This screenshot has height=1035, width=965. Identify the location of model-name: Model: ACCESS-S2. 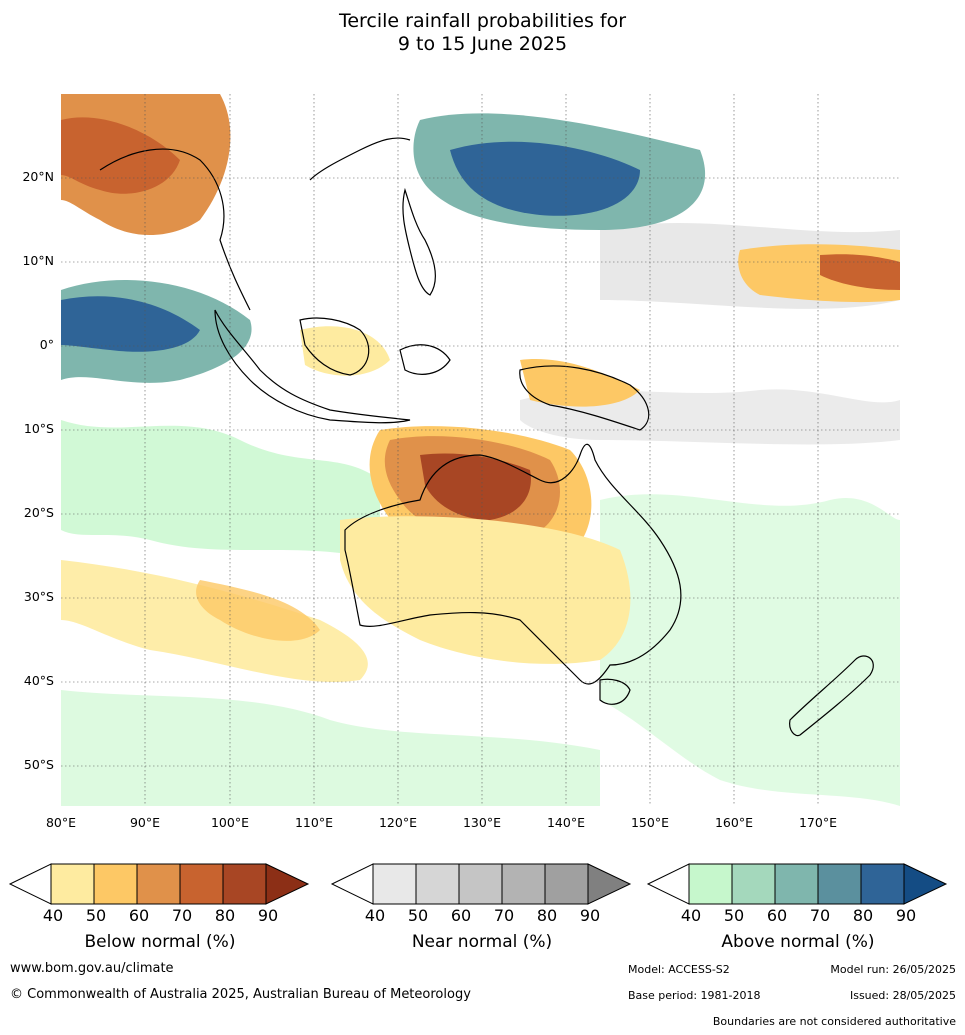
(679, 969).